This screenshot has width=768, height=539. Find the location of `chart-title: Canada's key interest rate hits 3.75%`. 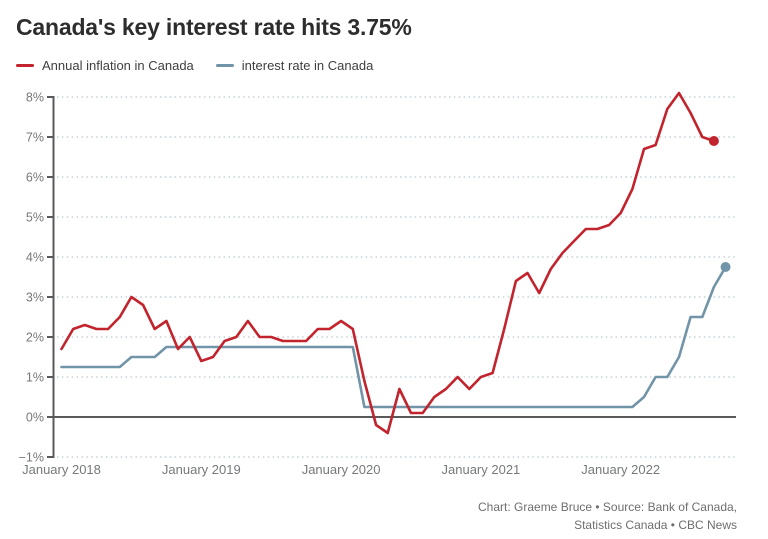

chart-title: Canada's key interest rate hits 3.75% is located at coordinates (214, 27).